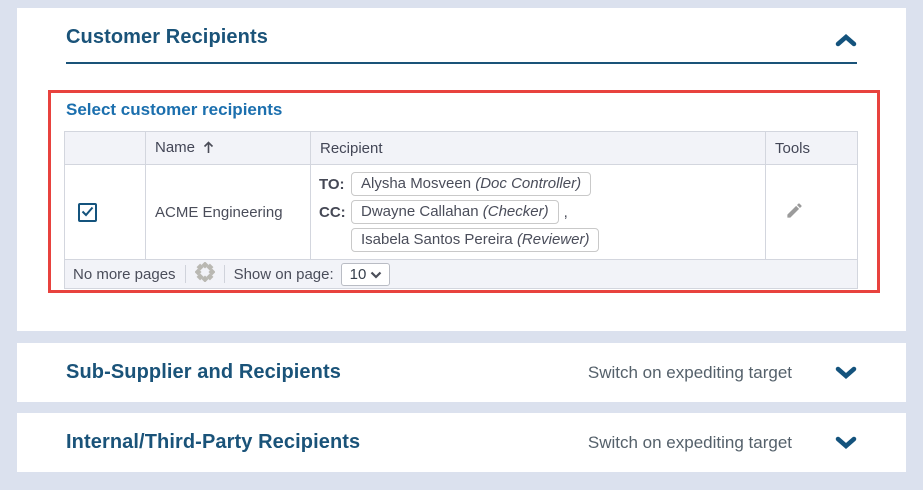 This screenshot has height=490, width=923. I want to click on expand-sub-supplier-button, so click(846, 372).